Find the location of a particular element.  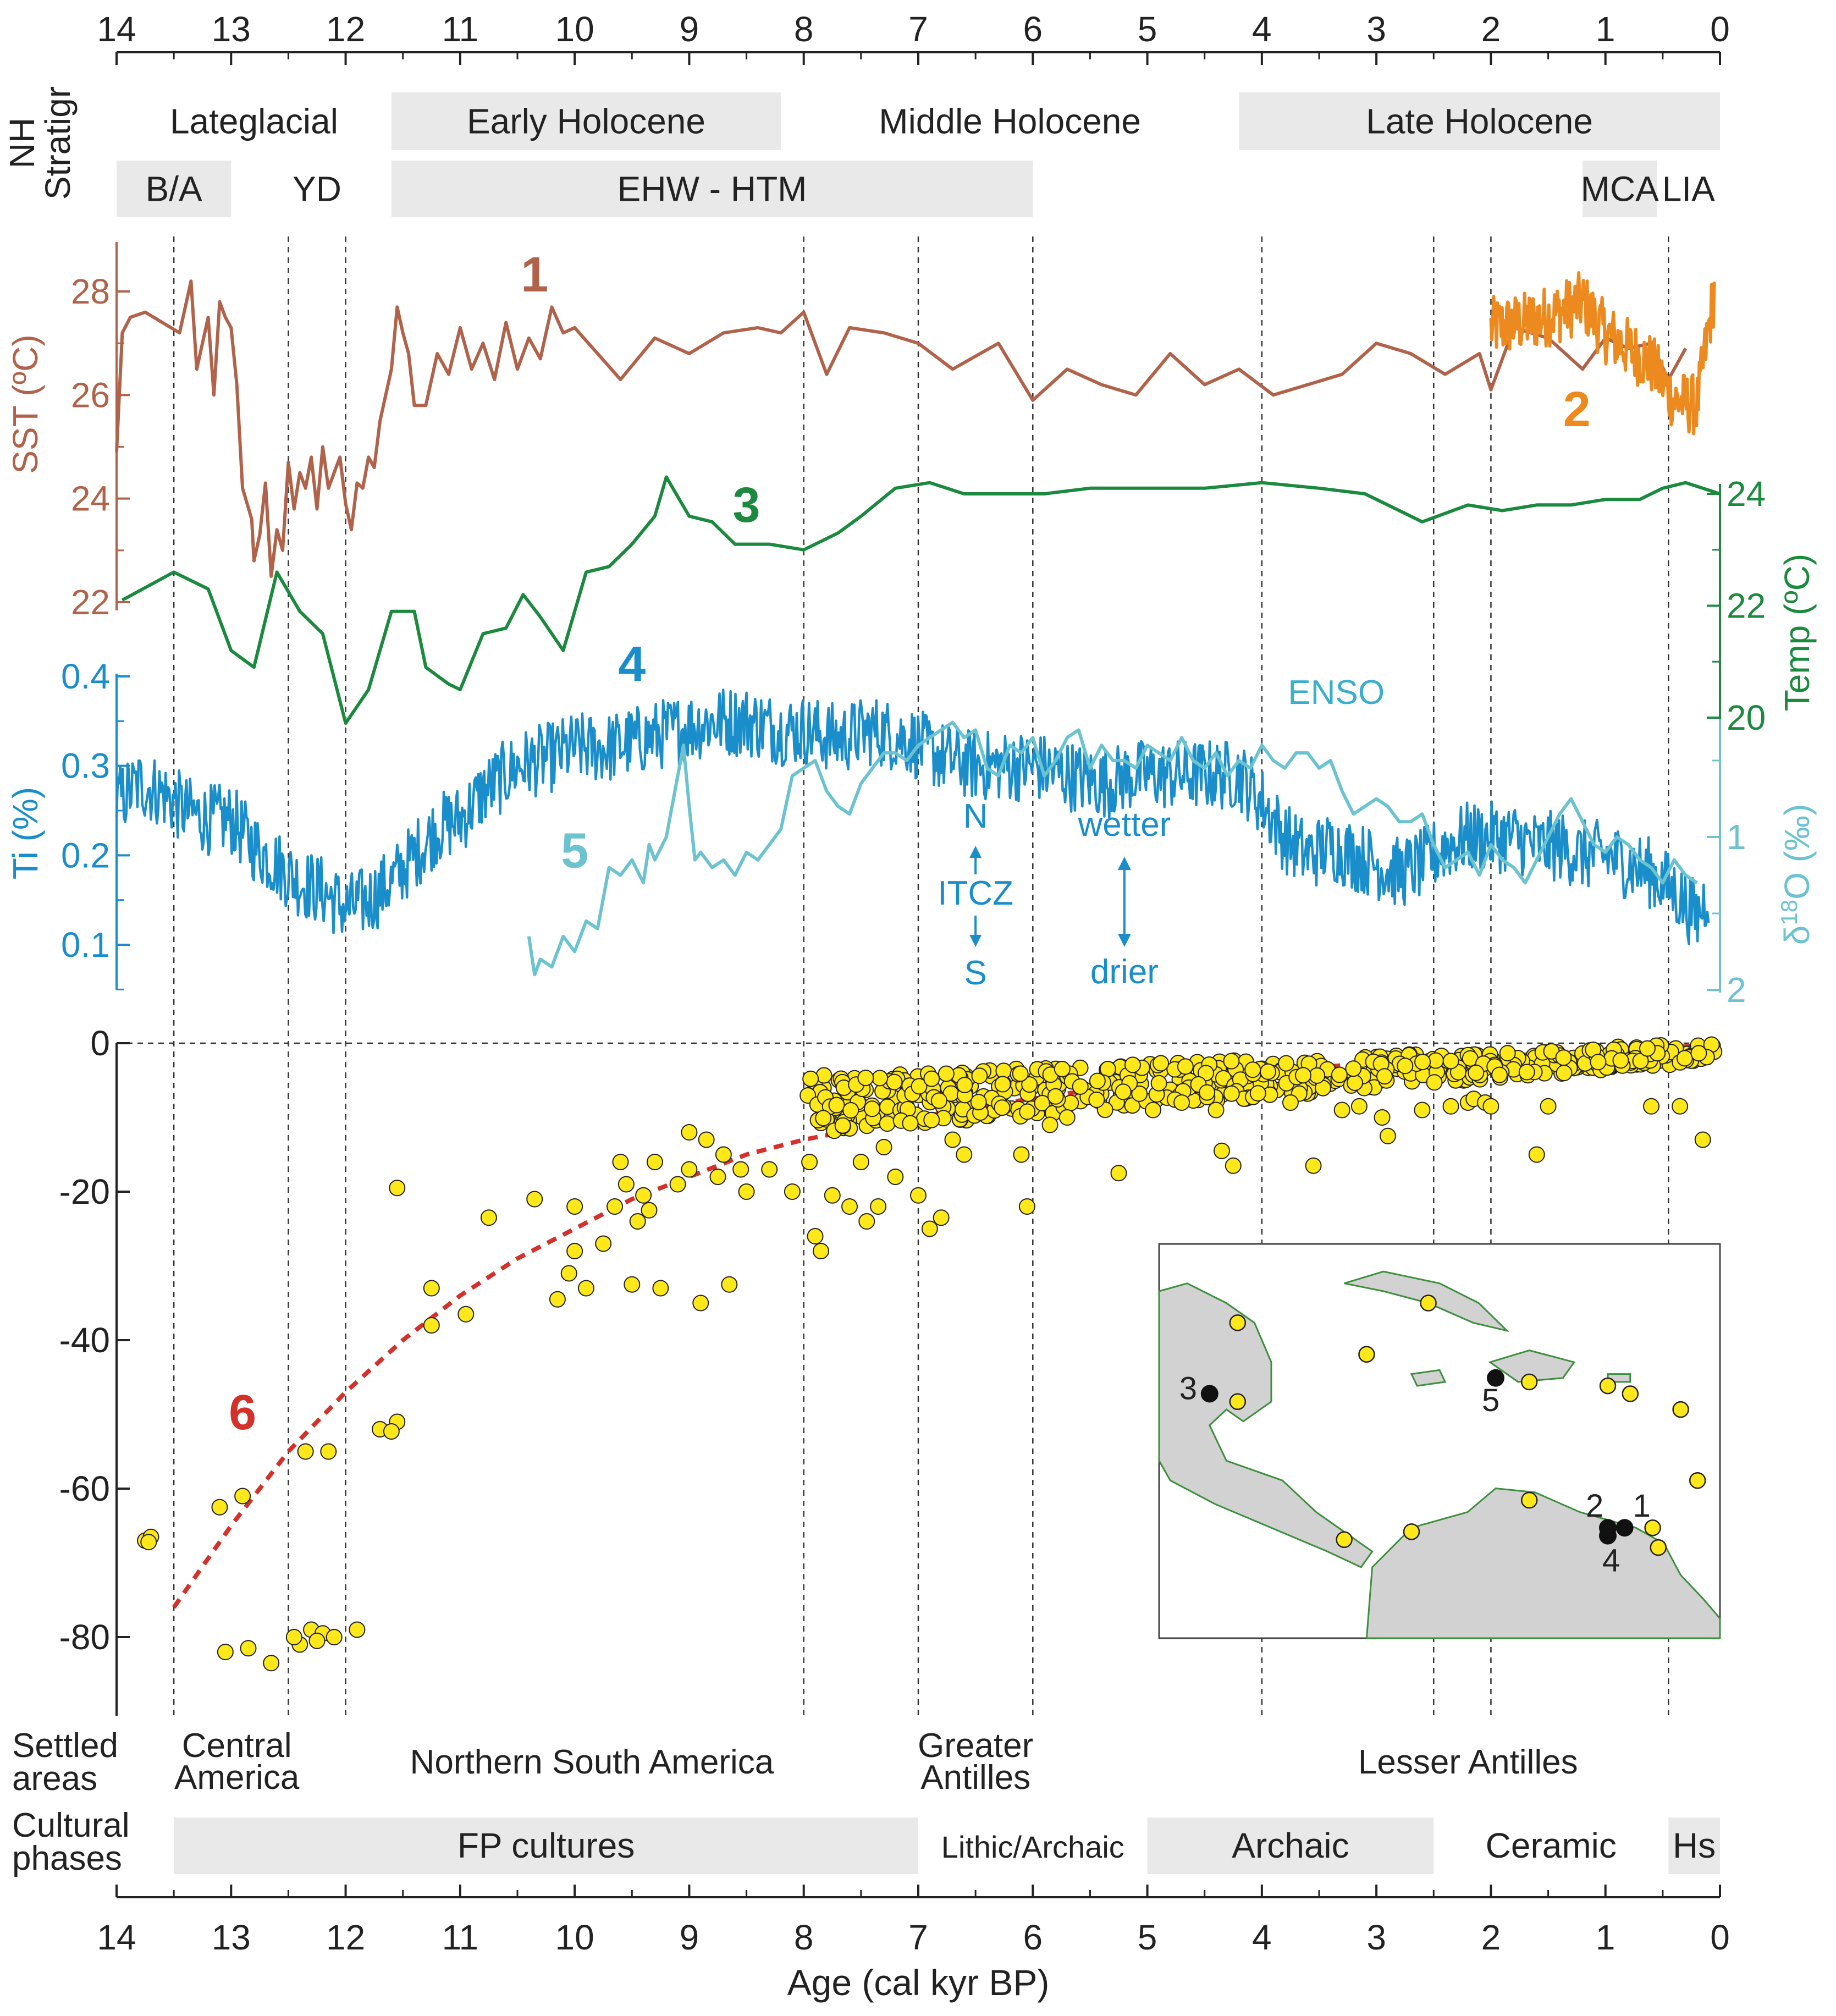

cultural-label-line1: Cultural is located at coordinates (71, 1825).